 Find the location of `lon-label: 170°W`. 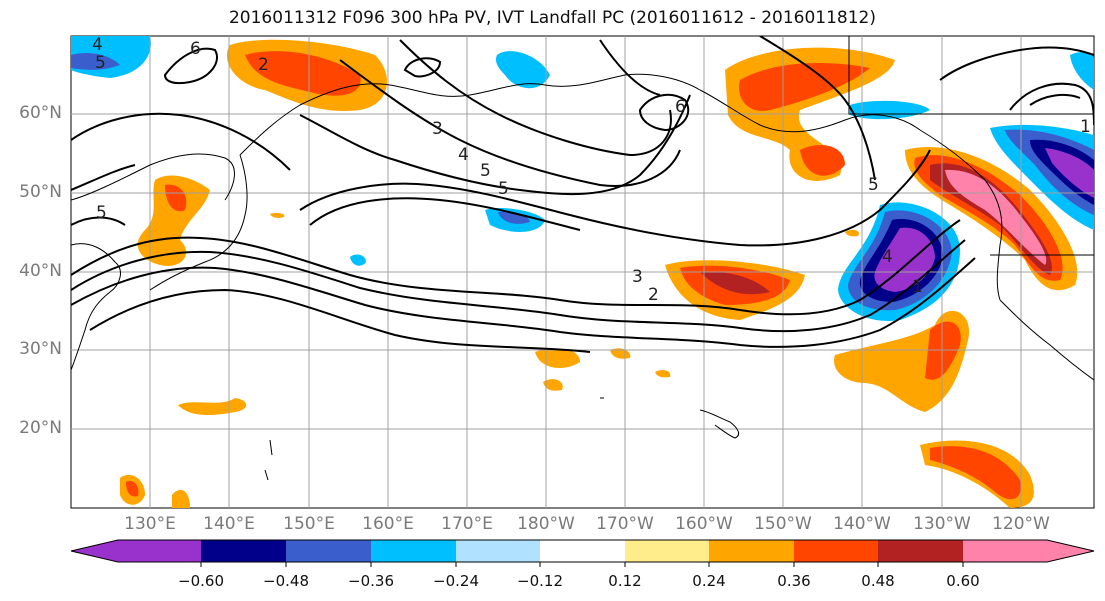

lon-label: 170°W is located at coordinates (625, 524).